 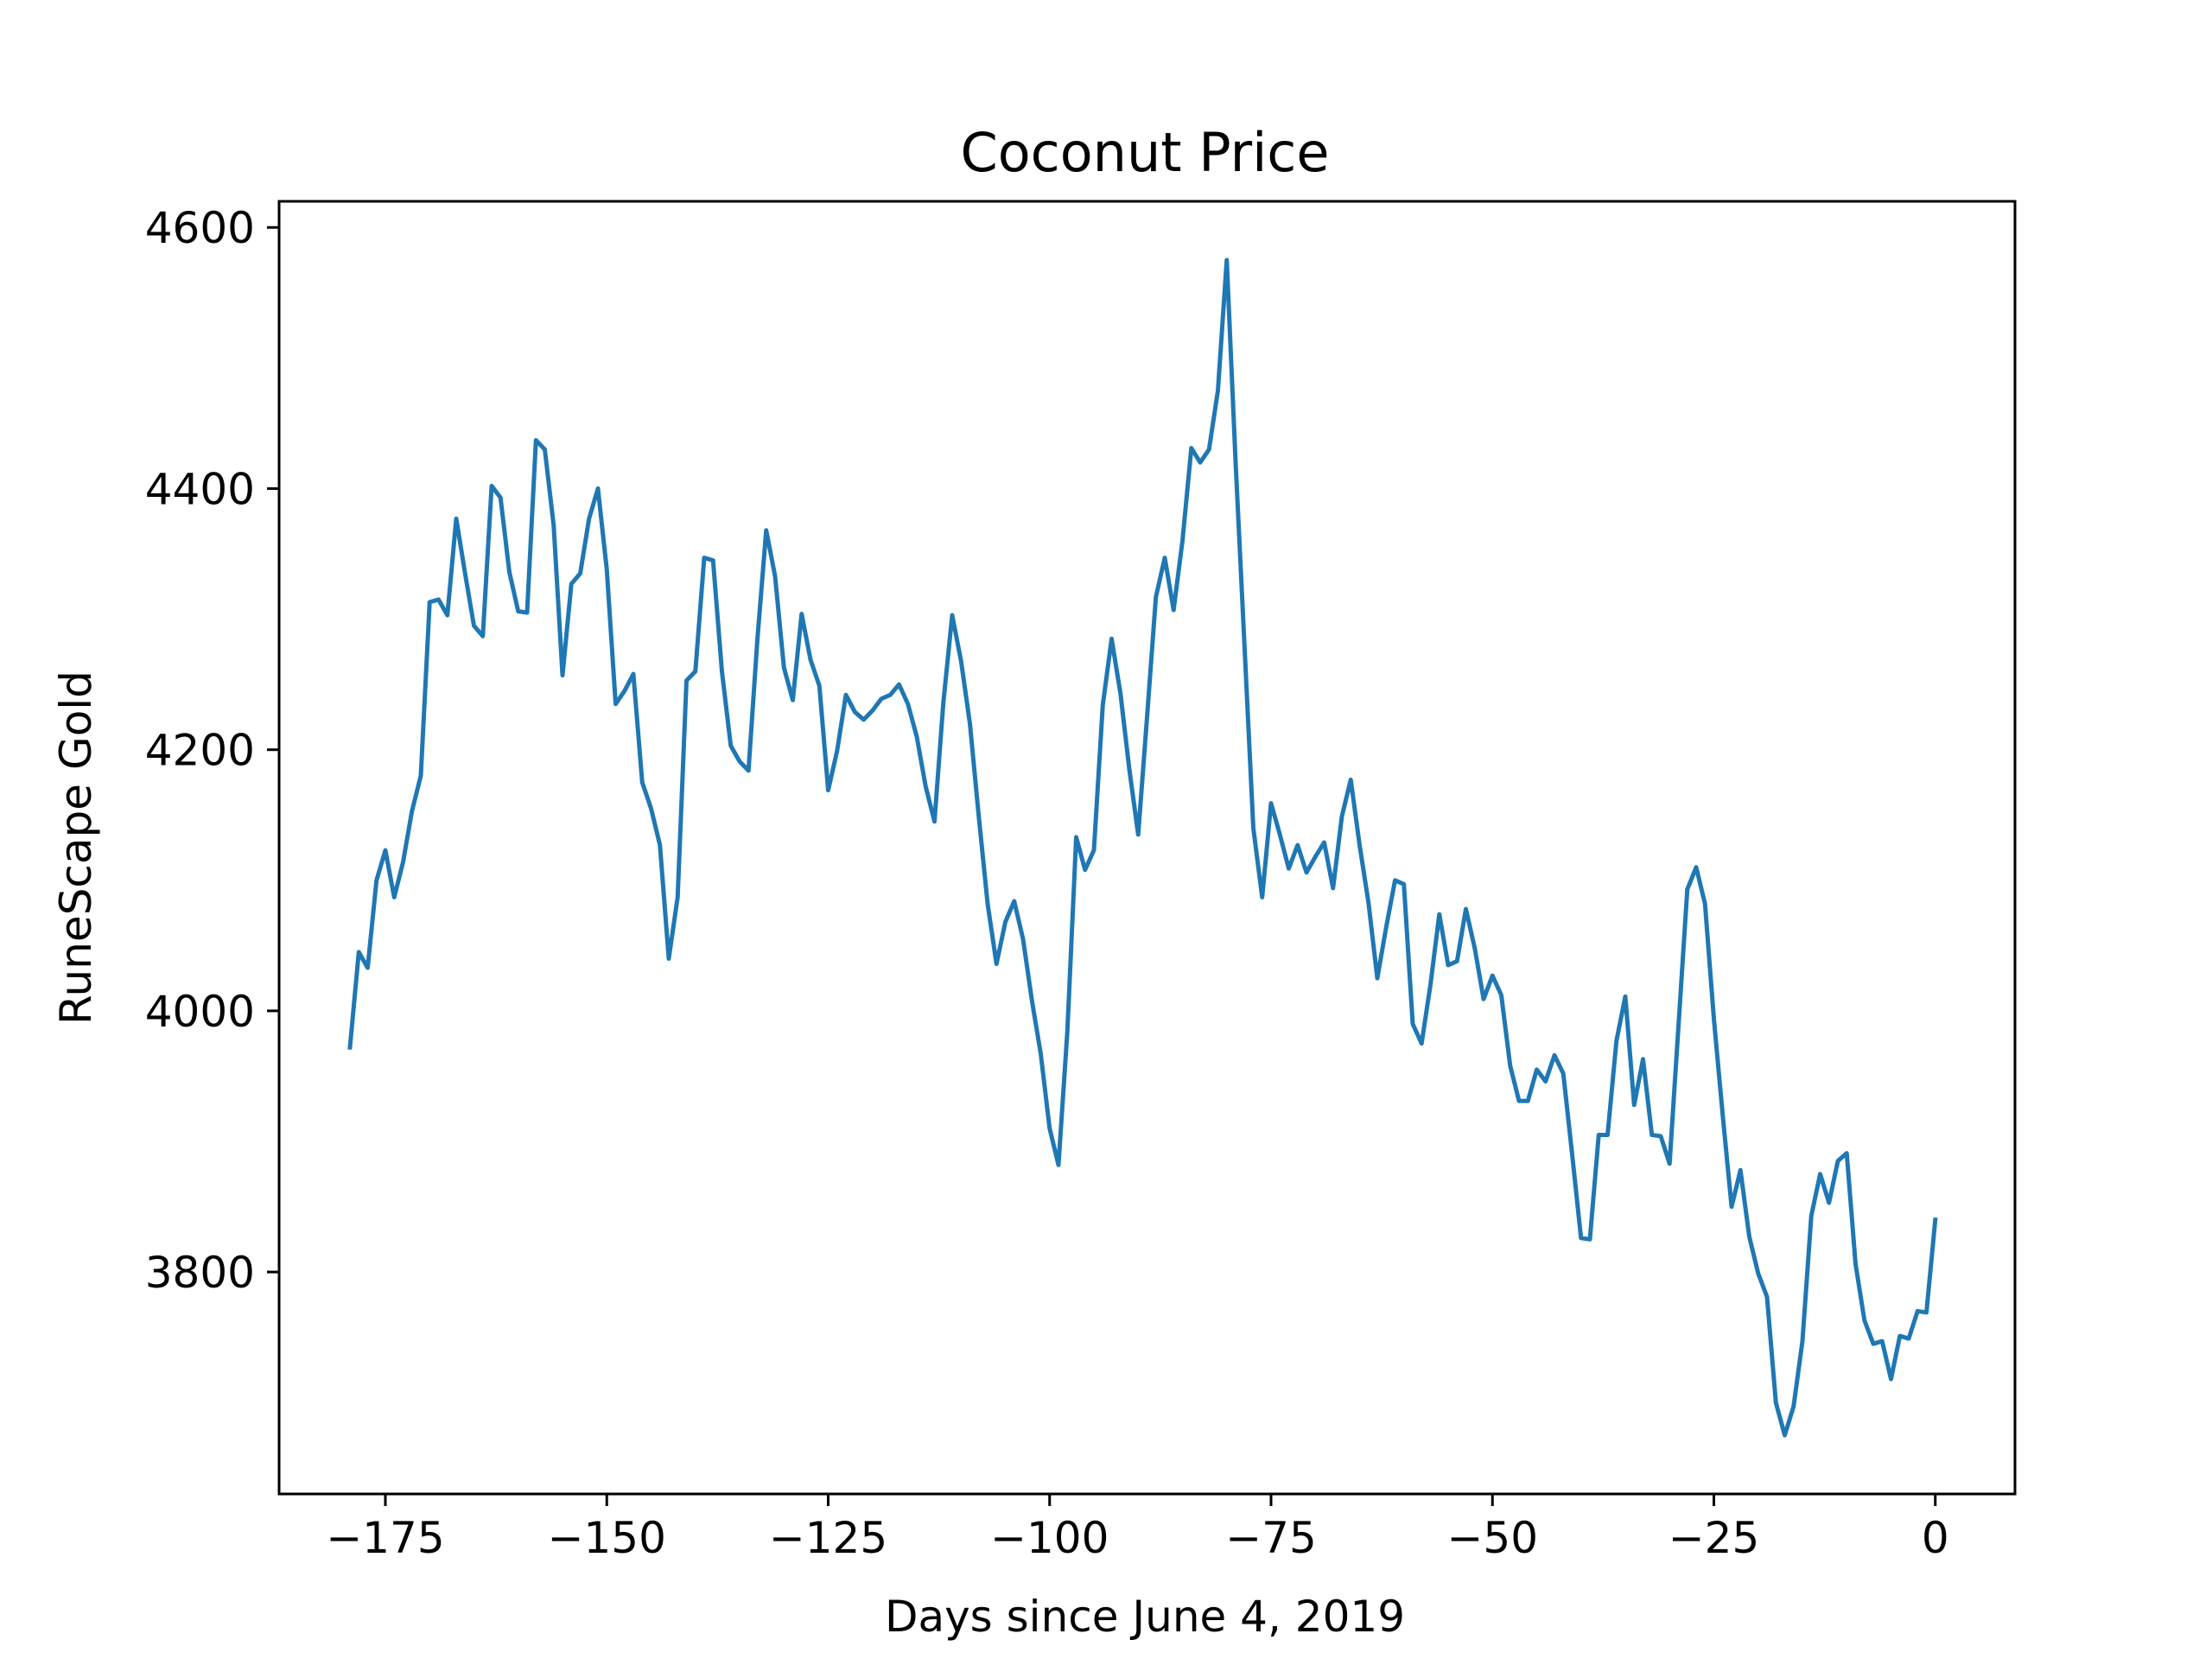 I want to click on y-tick-label: 3800, so click(x=200, y=1273).